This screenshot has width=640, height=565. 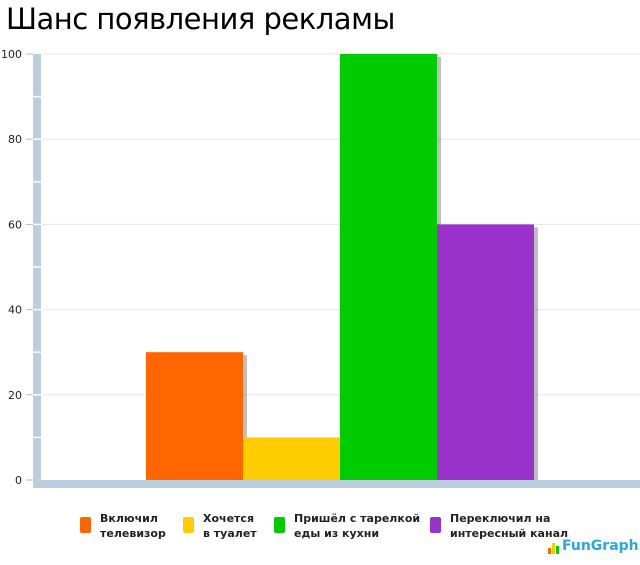 What do you see at coordinates (220, 526) in the screenshot?
I see `legend-item: Хочется в туалет` at bounding box center [220, 526].